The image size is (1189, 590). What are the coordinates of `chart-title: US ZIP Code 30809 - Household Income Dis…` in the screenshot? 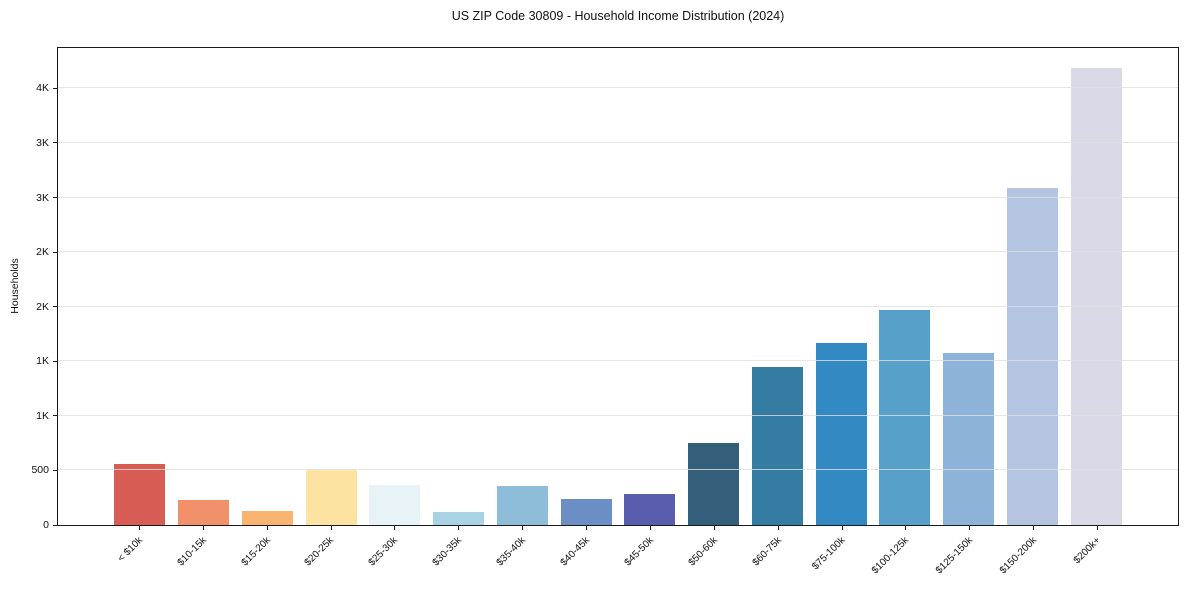 It's located at (618, 16).